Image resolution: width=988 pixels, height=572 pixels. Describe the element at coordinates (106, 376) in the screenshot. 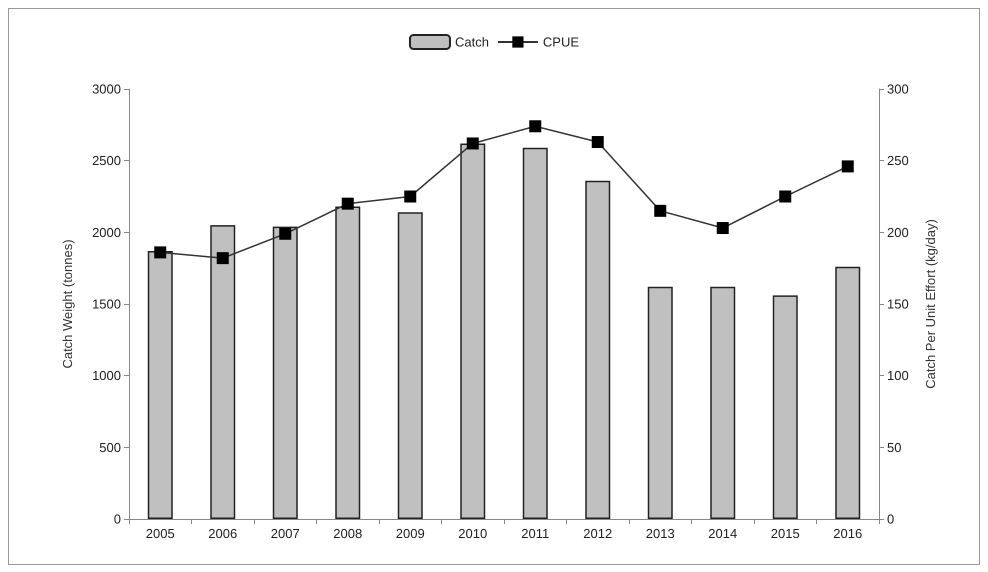

I see `y-tick-label: 1000` at that location.